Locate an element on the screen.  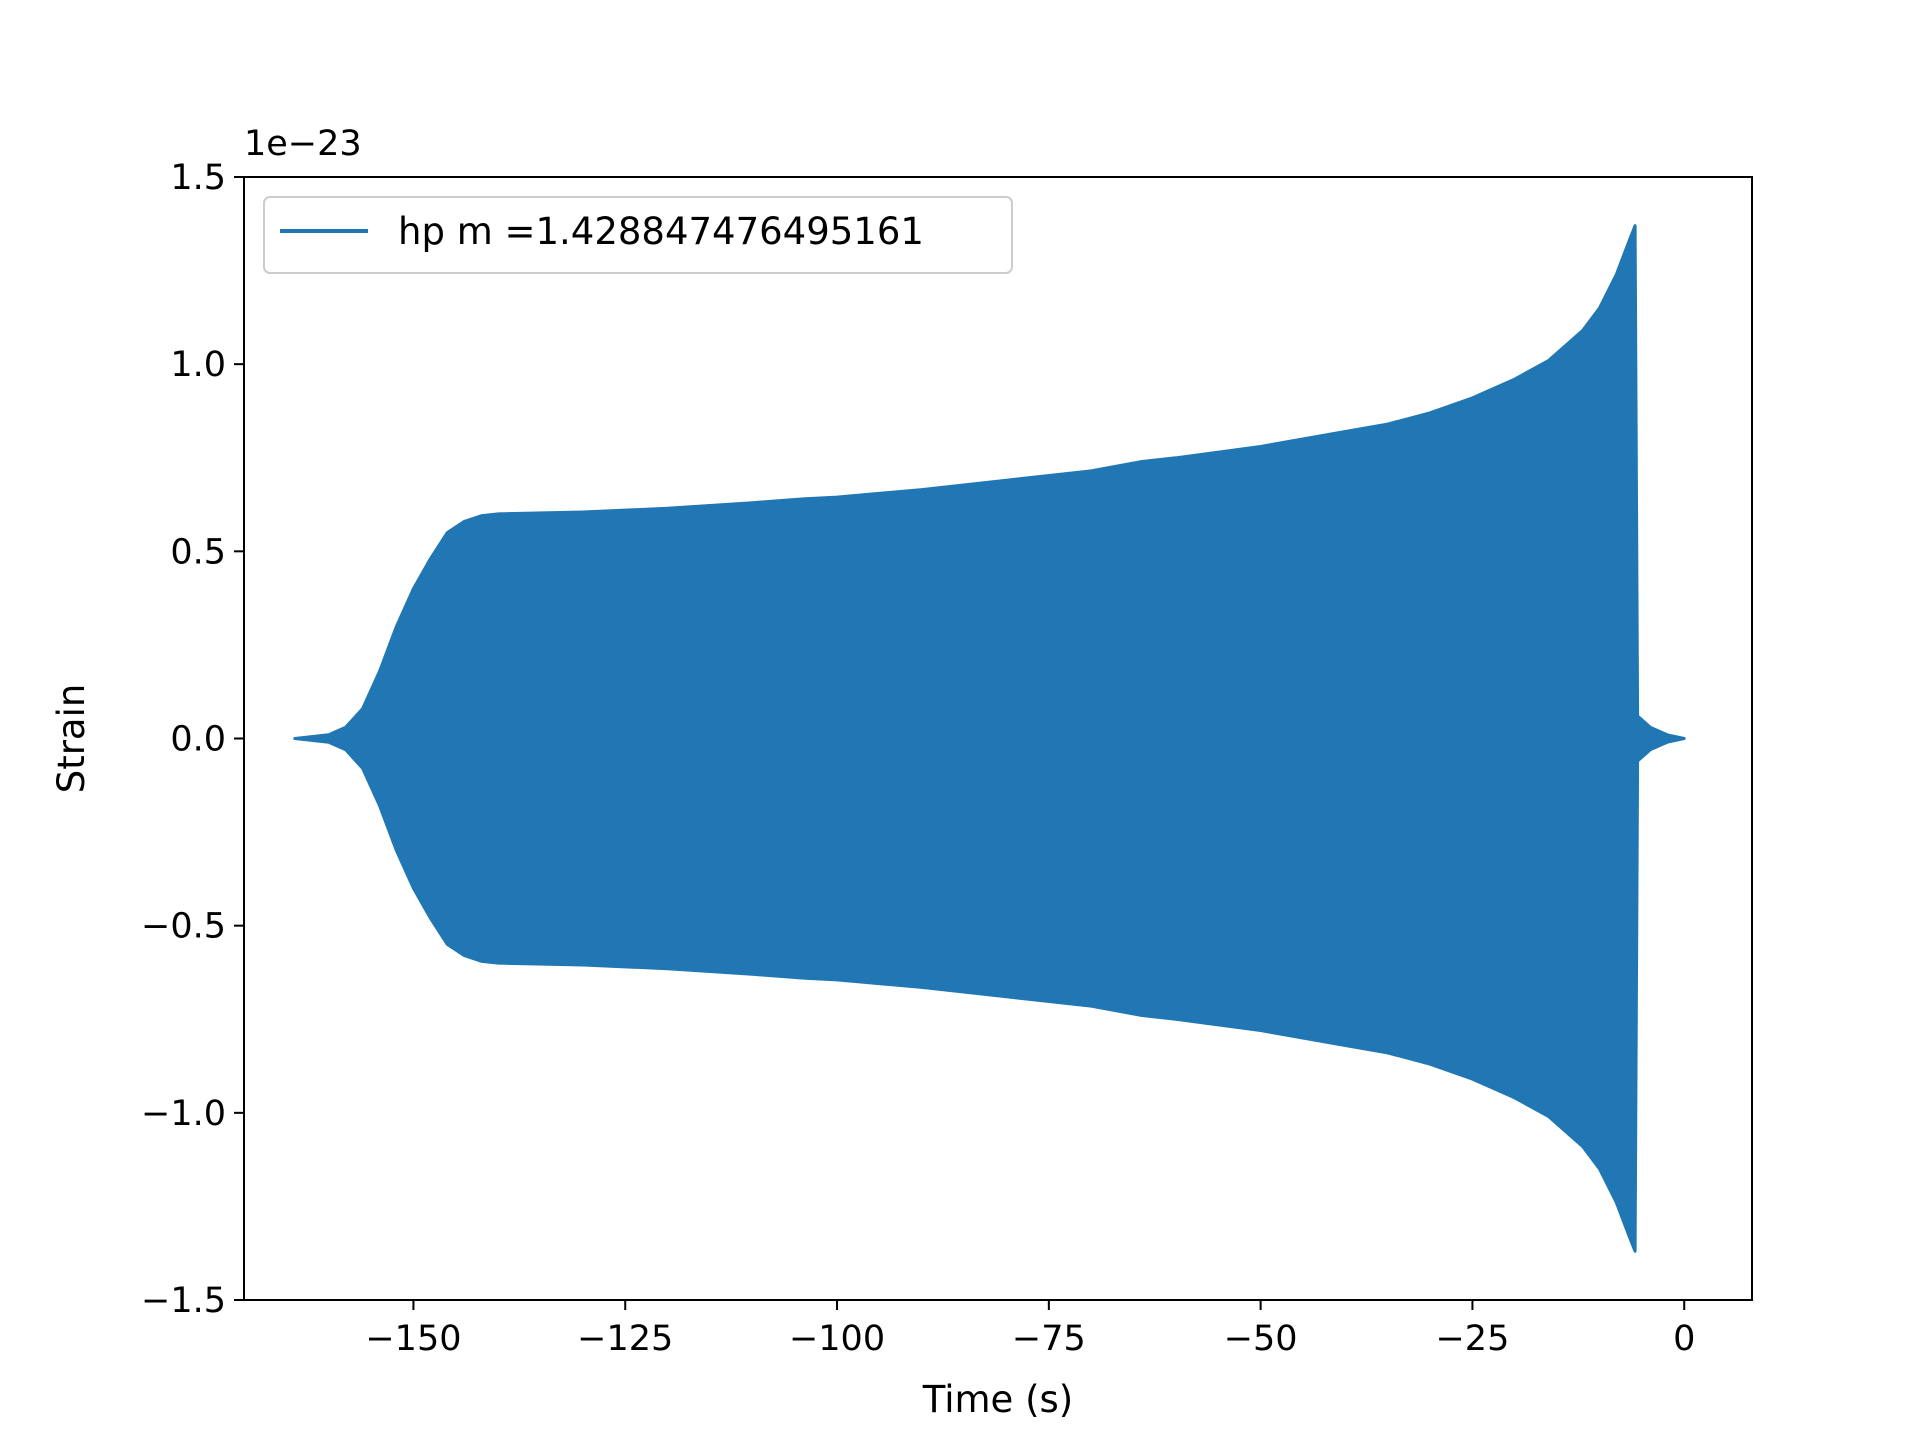
y-axis-label: Strain is located at coordinates (71, 739).